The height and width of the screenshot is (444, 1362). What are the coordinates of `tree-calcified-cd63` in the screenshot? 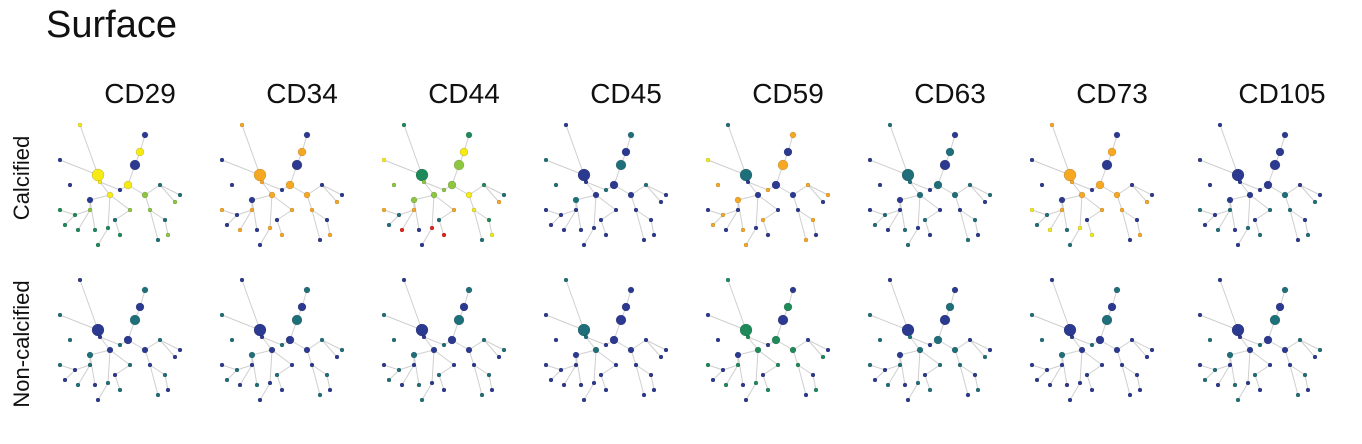 It's located at (930, 185).